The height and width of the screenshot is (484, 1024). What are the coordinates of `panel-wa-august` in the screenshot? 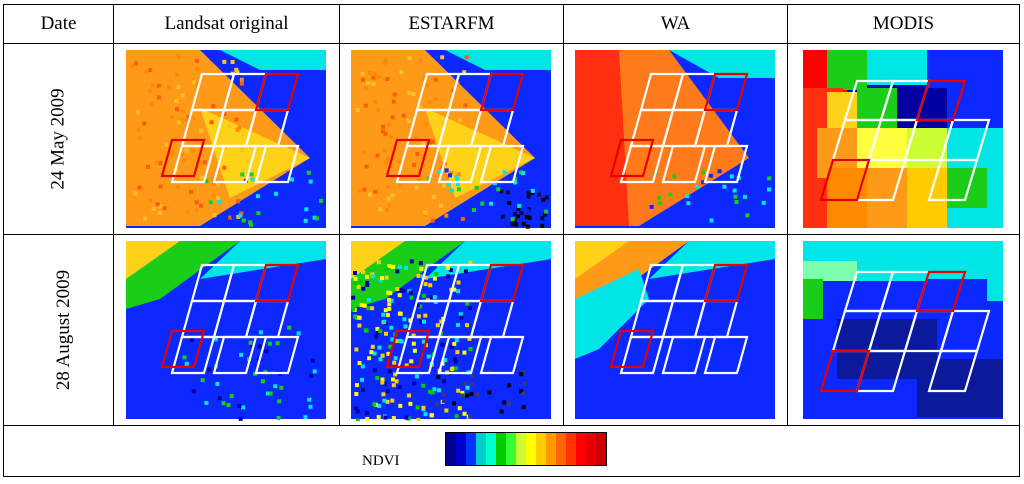 It's located at (675, 330).